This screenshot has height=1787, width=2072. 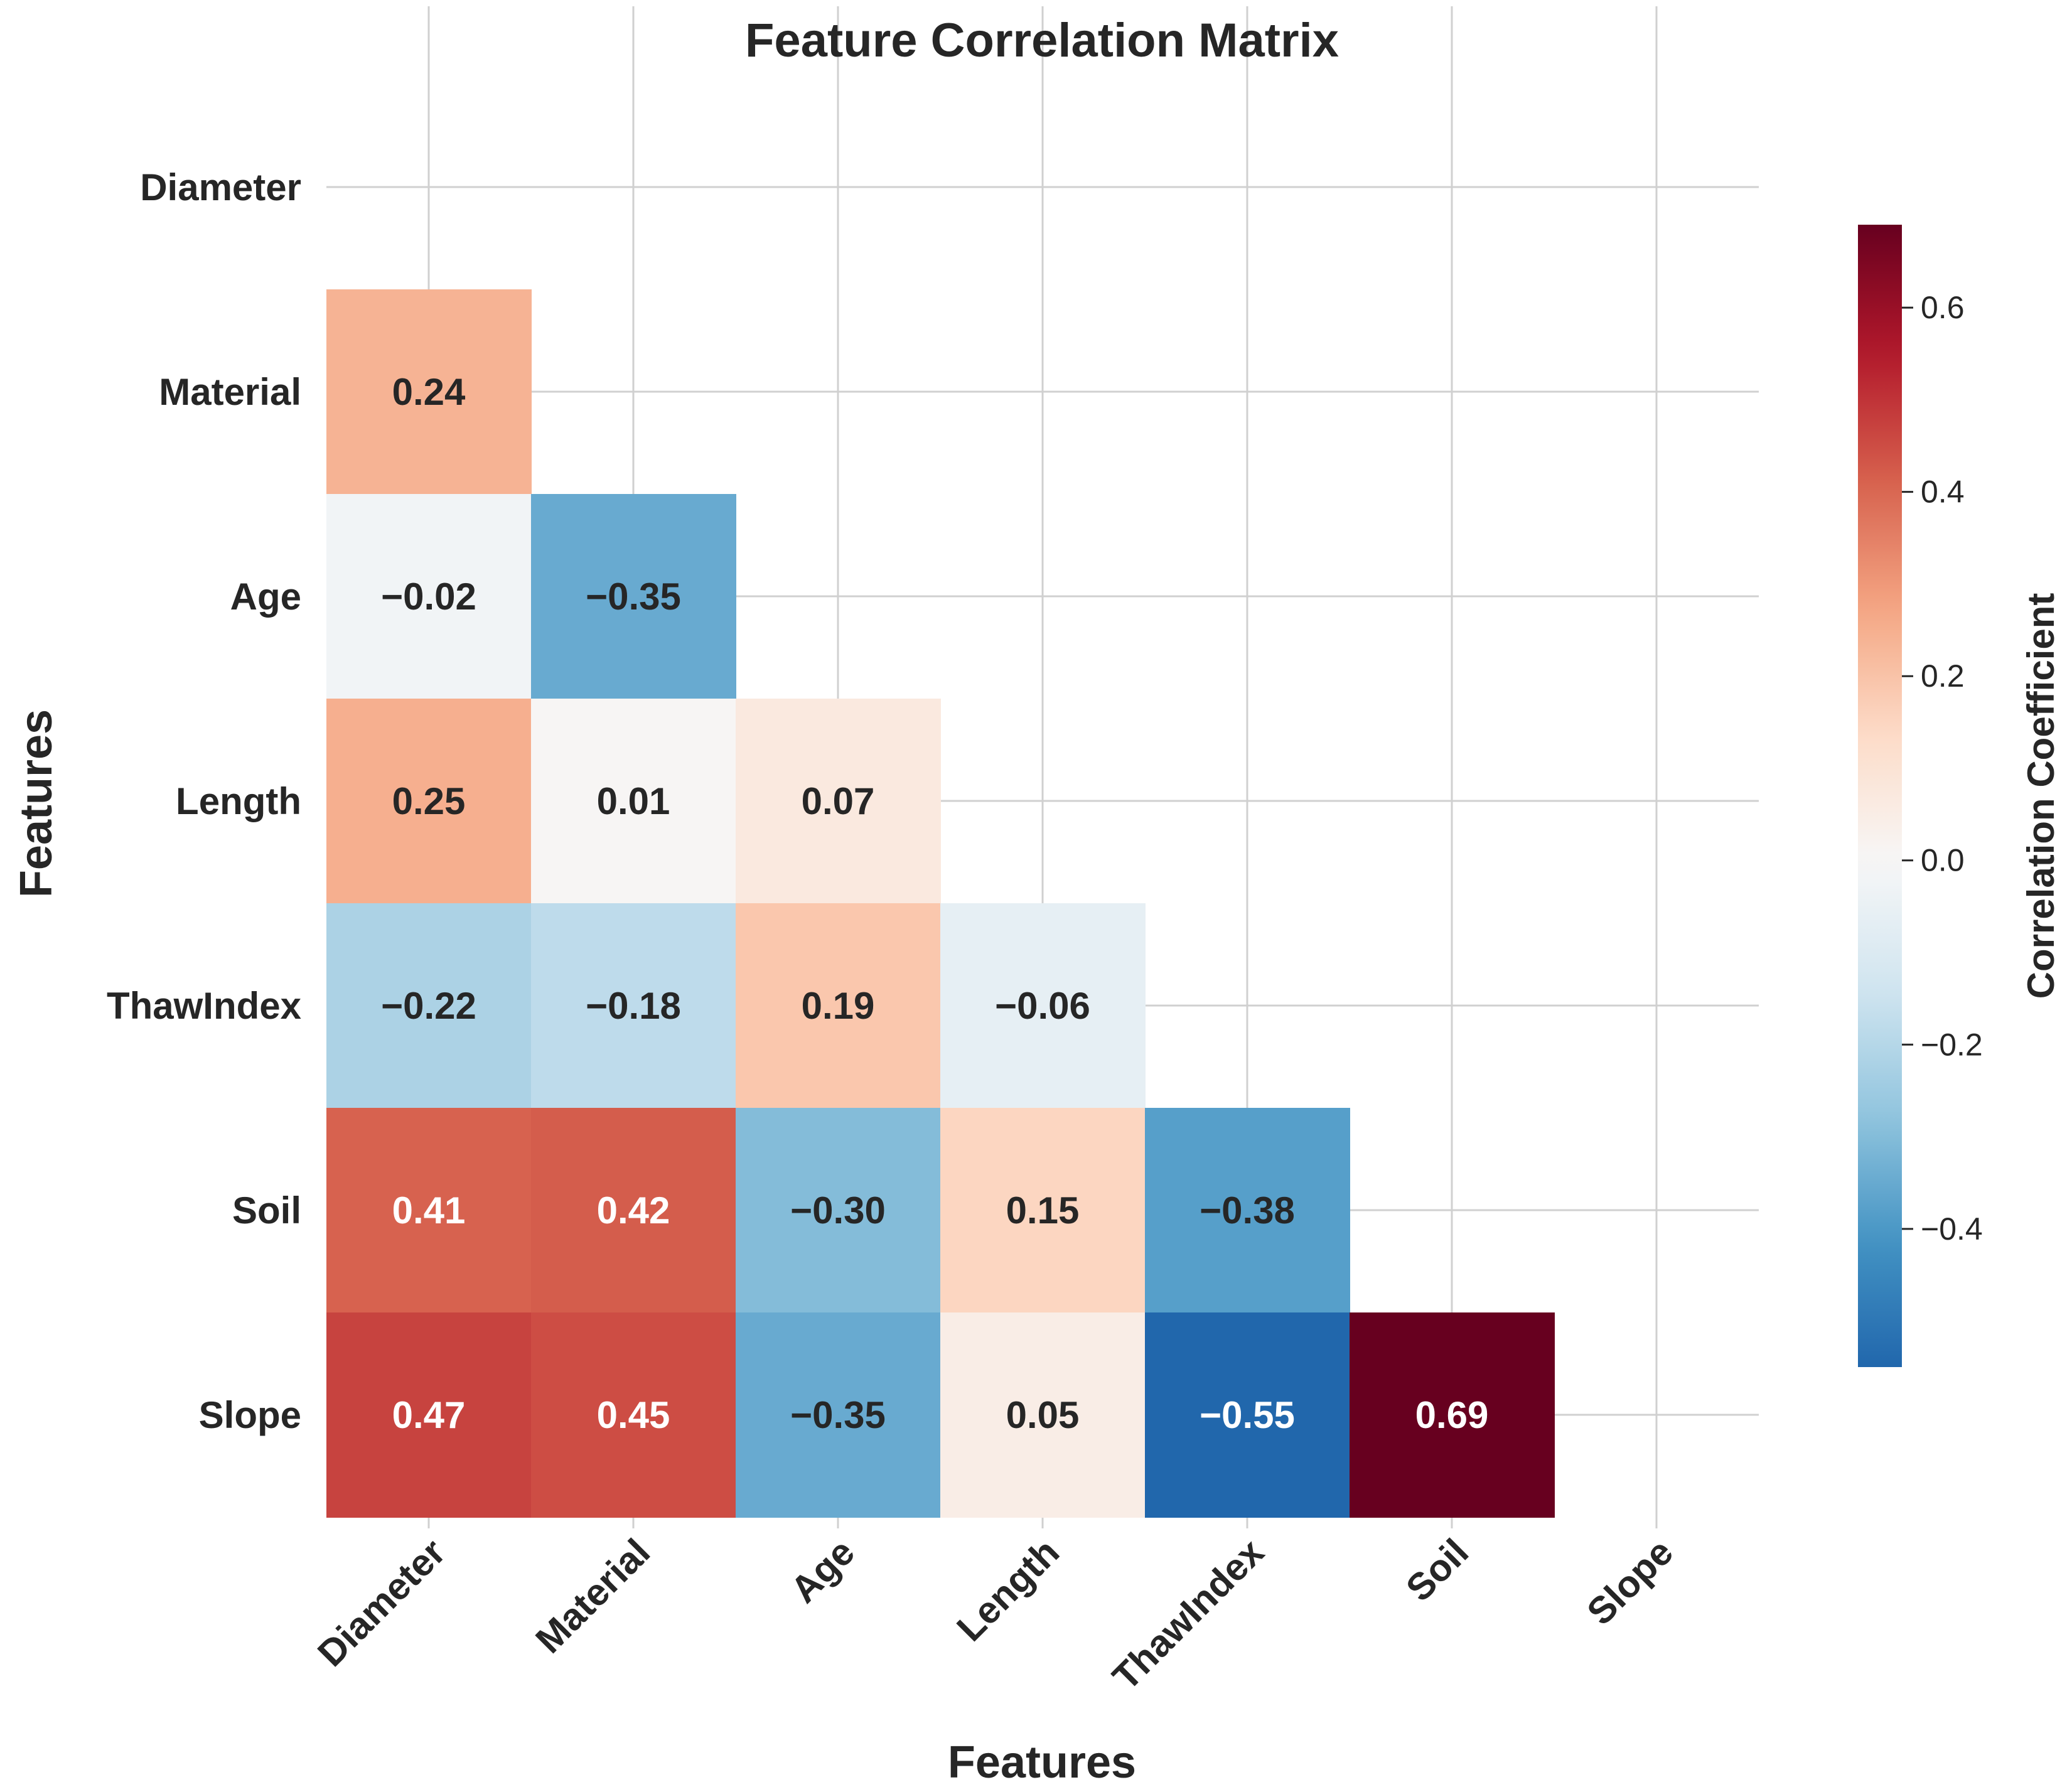 I want to click on y-axis-label: Features, so click(x=36, y=803).